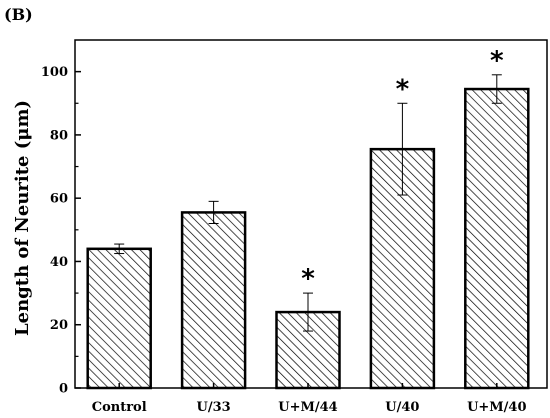 This screenshot has width=550, height=418. I want to click on y-tick-label: 60, so click(59, 199).